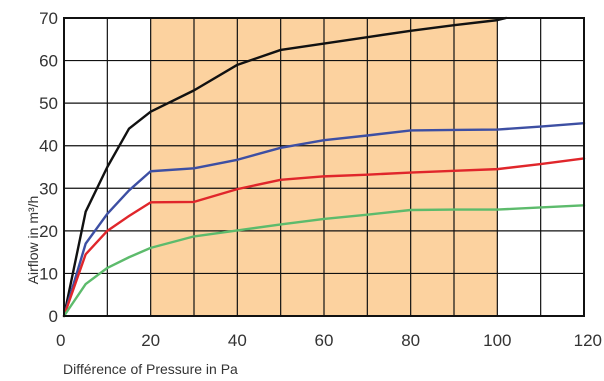 The width and height of the screenshot is (604, 381). What do you see at coordinates (588, 340) in the screenshot?
I see `x-tick-label: 120` at bounding box center [588, 340].